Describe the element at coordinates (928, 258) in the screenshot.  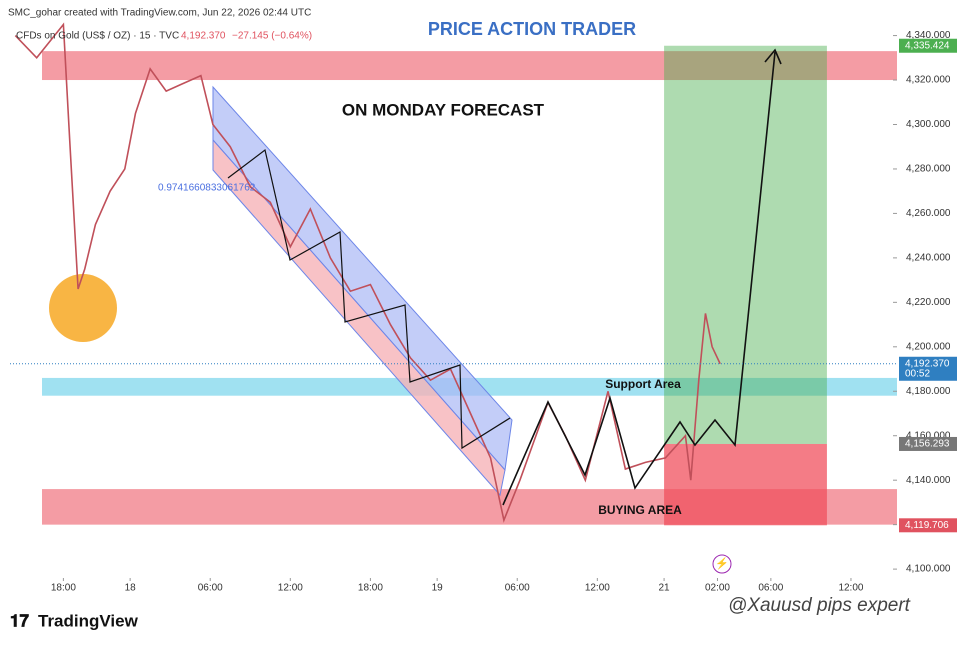
I see `y-tick-label: 4,240.000` at that location.